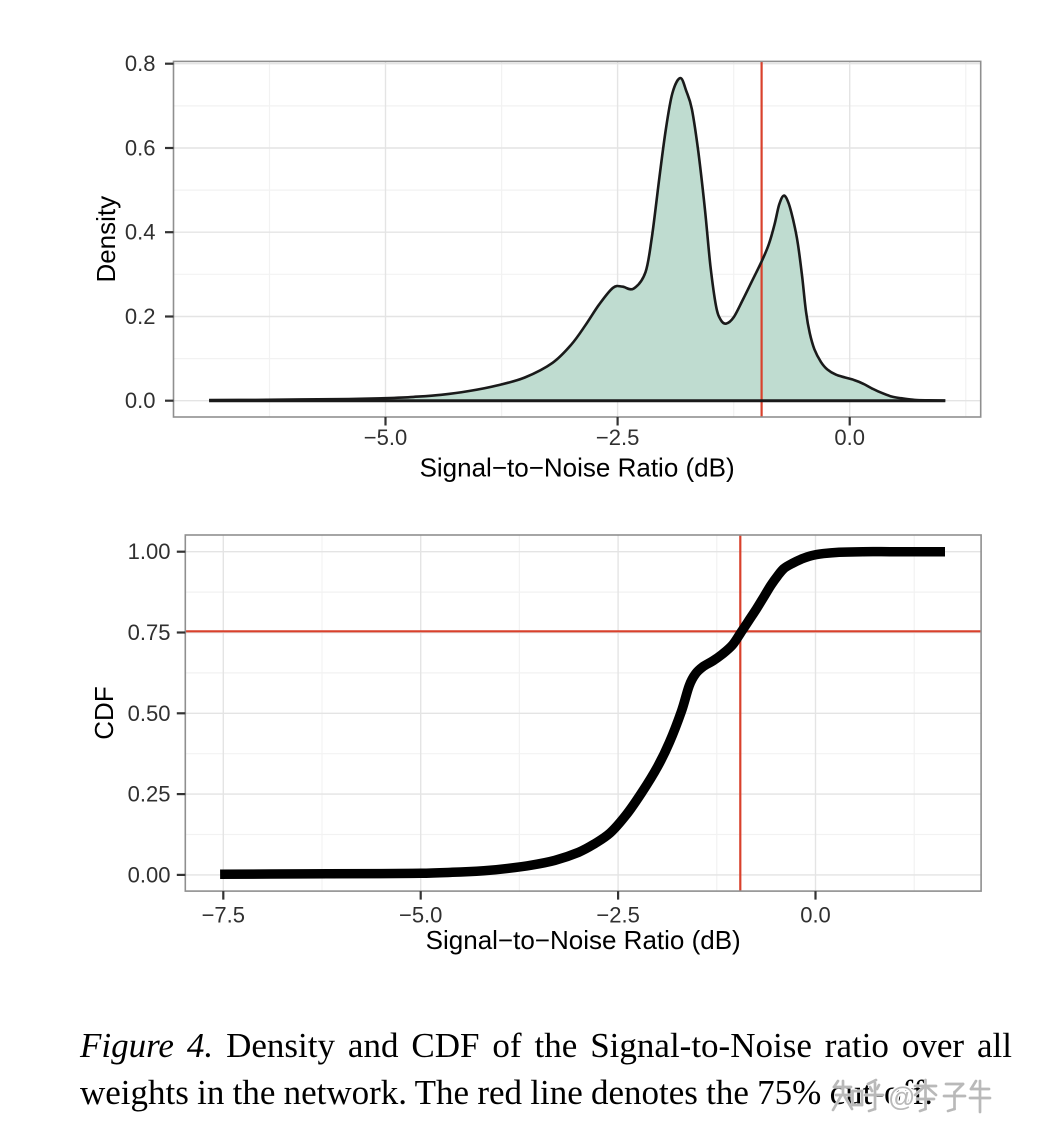  I want to click on svg-text: 0.50, so click(149, 713).